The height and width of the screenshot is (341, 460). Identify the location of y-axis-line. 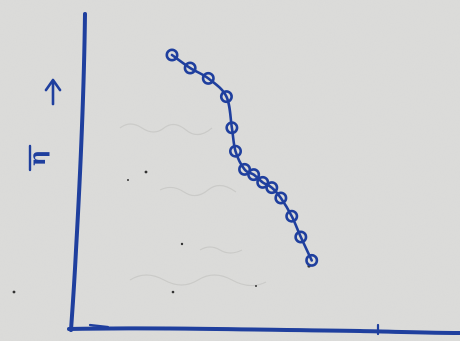
(78, 172).